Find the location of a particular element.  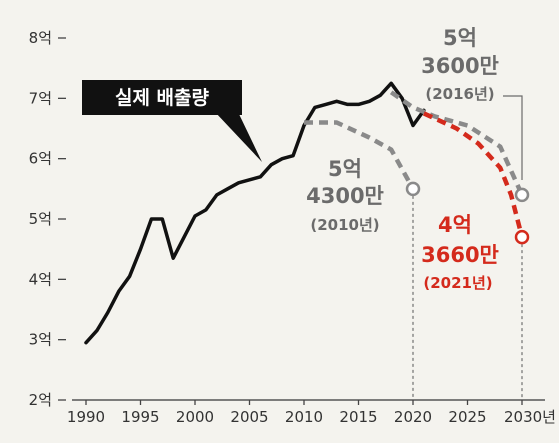

endpoint-markers is located at coordinates (467, 213).